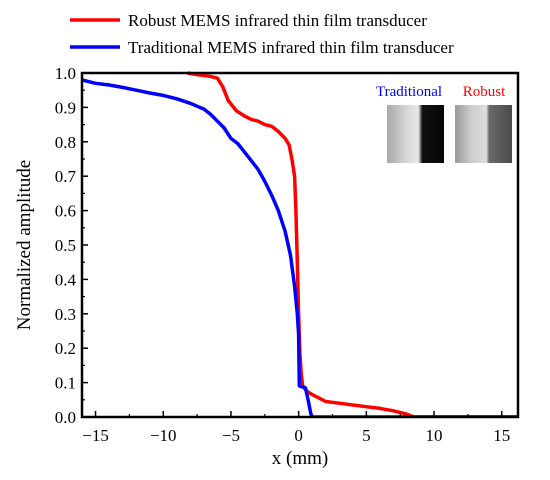  I want to click on y-tick-label: 0.2, so click(65, 348).